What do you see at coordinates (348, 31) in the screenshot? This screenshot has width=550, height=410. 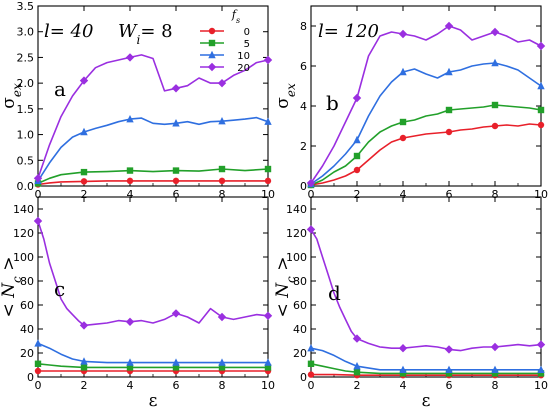 I see `annotation-l: l= 120` at bounding box center [348, 31].